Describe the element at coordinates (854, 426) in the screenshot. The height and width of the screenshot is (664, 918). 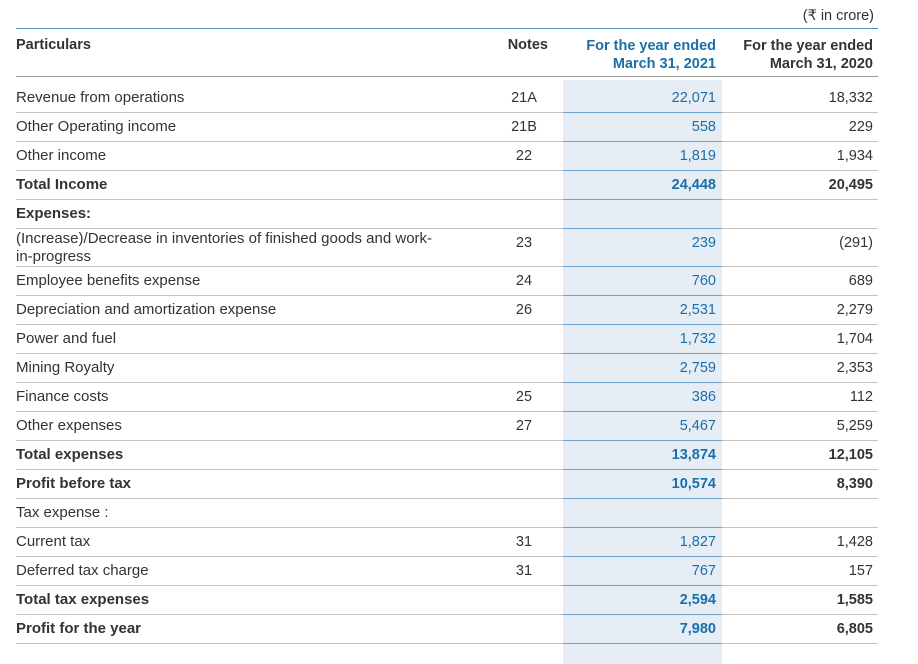
I see `row-previous: 5,259` at that location.